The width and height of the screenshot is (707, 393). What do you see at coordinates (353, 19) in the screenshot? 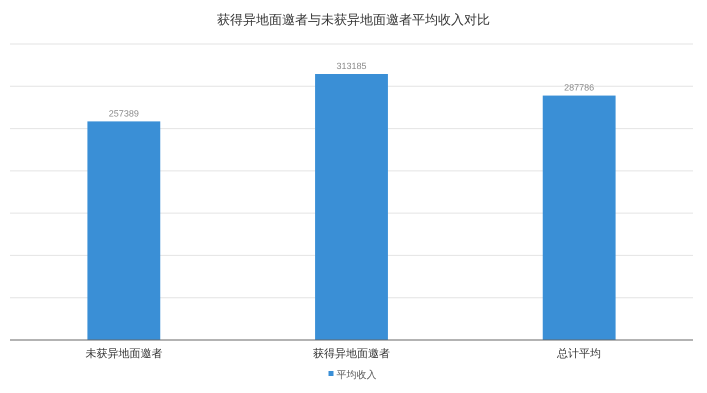
I see `chart-title: 获得异地面邀者与未获异地面邀者平均收入对比` at bounding box center [353, 19].